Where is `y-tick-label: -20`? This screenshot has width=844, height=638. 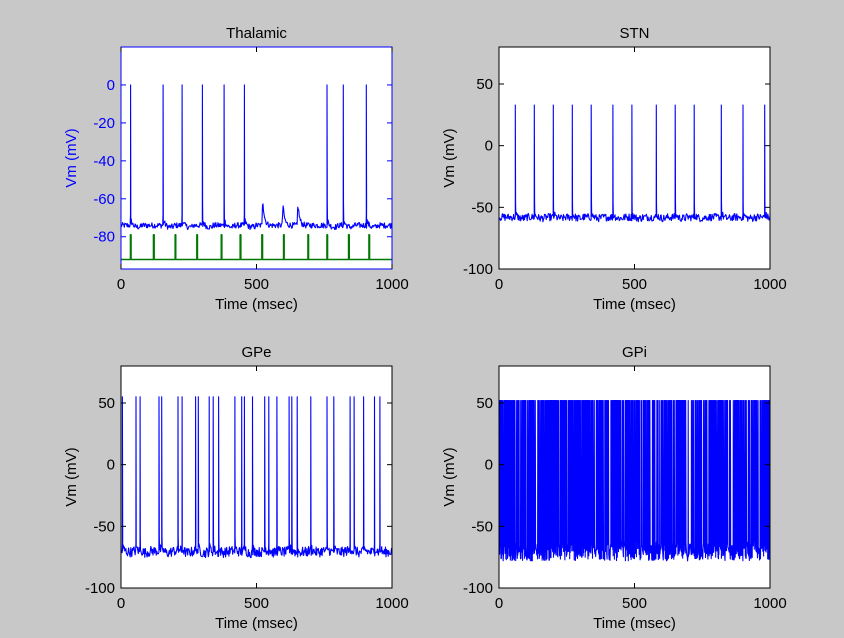 y-tick-label: -20 is located at coordinates (104, 123).